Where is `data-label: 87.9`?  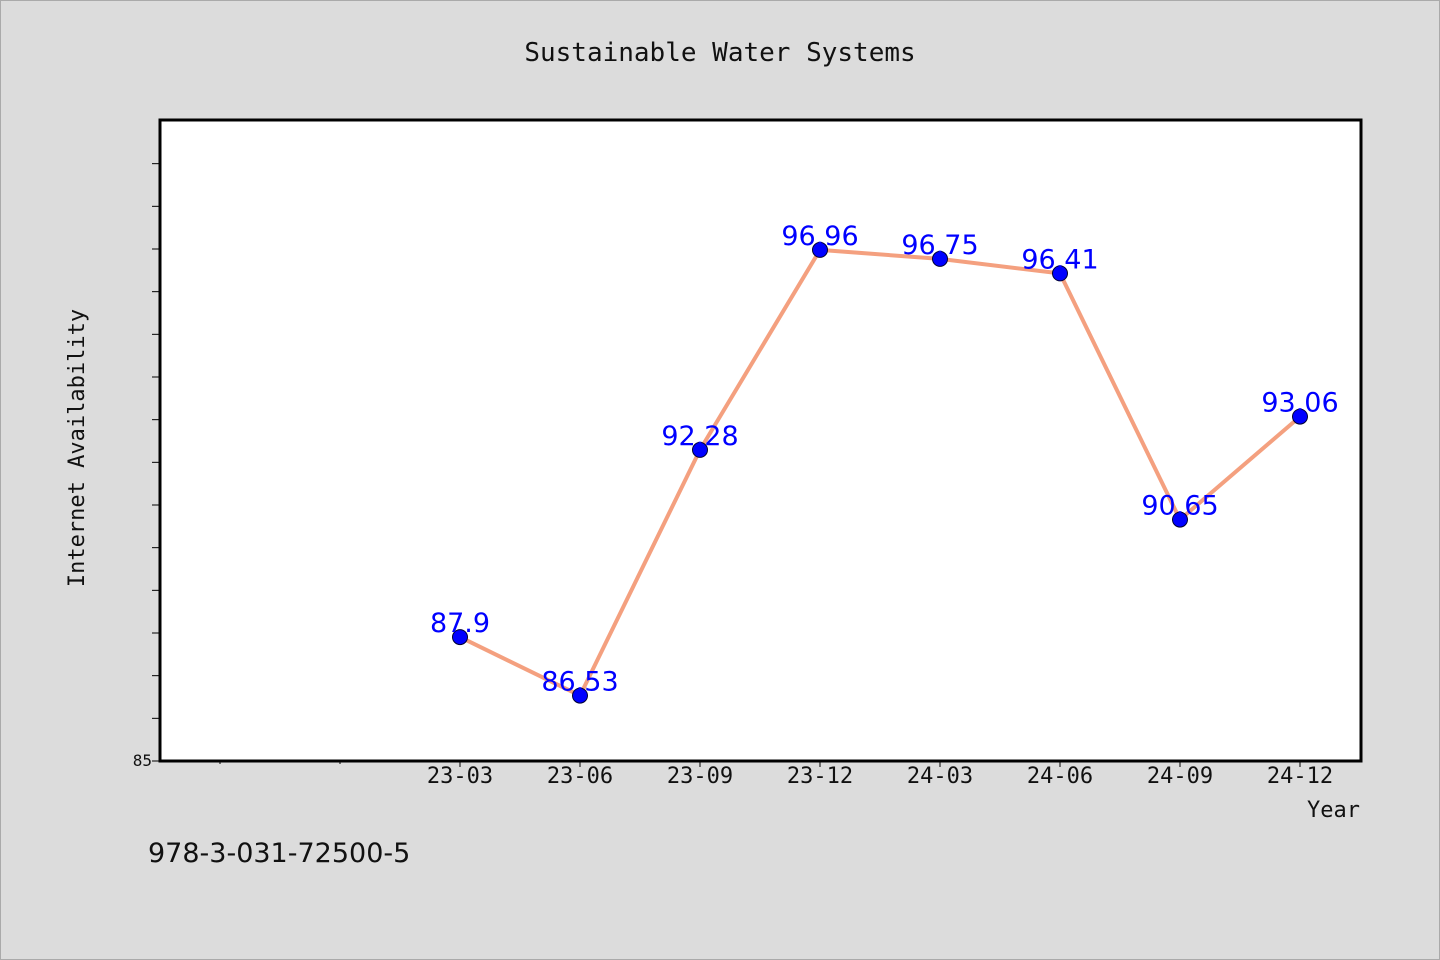 data-label: 87.9 is located at coordinates (460, 623).